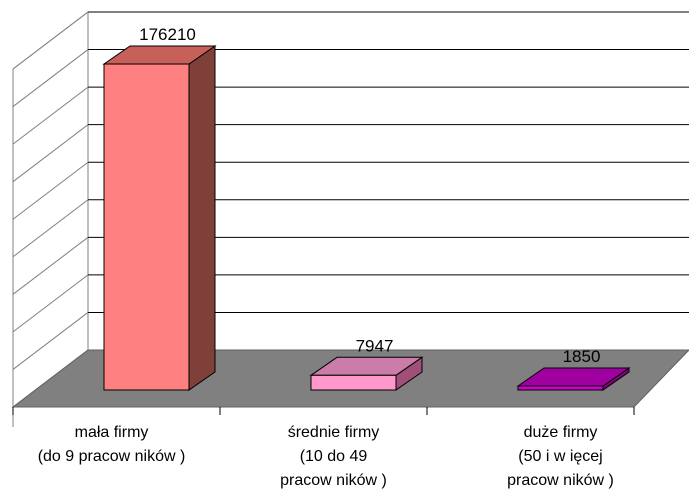  Describe the element at coordinates (375, 345) in the screenshot. I see `data-label: 7947` at that location.